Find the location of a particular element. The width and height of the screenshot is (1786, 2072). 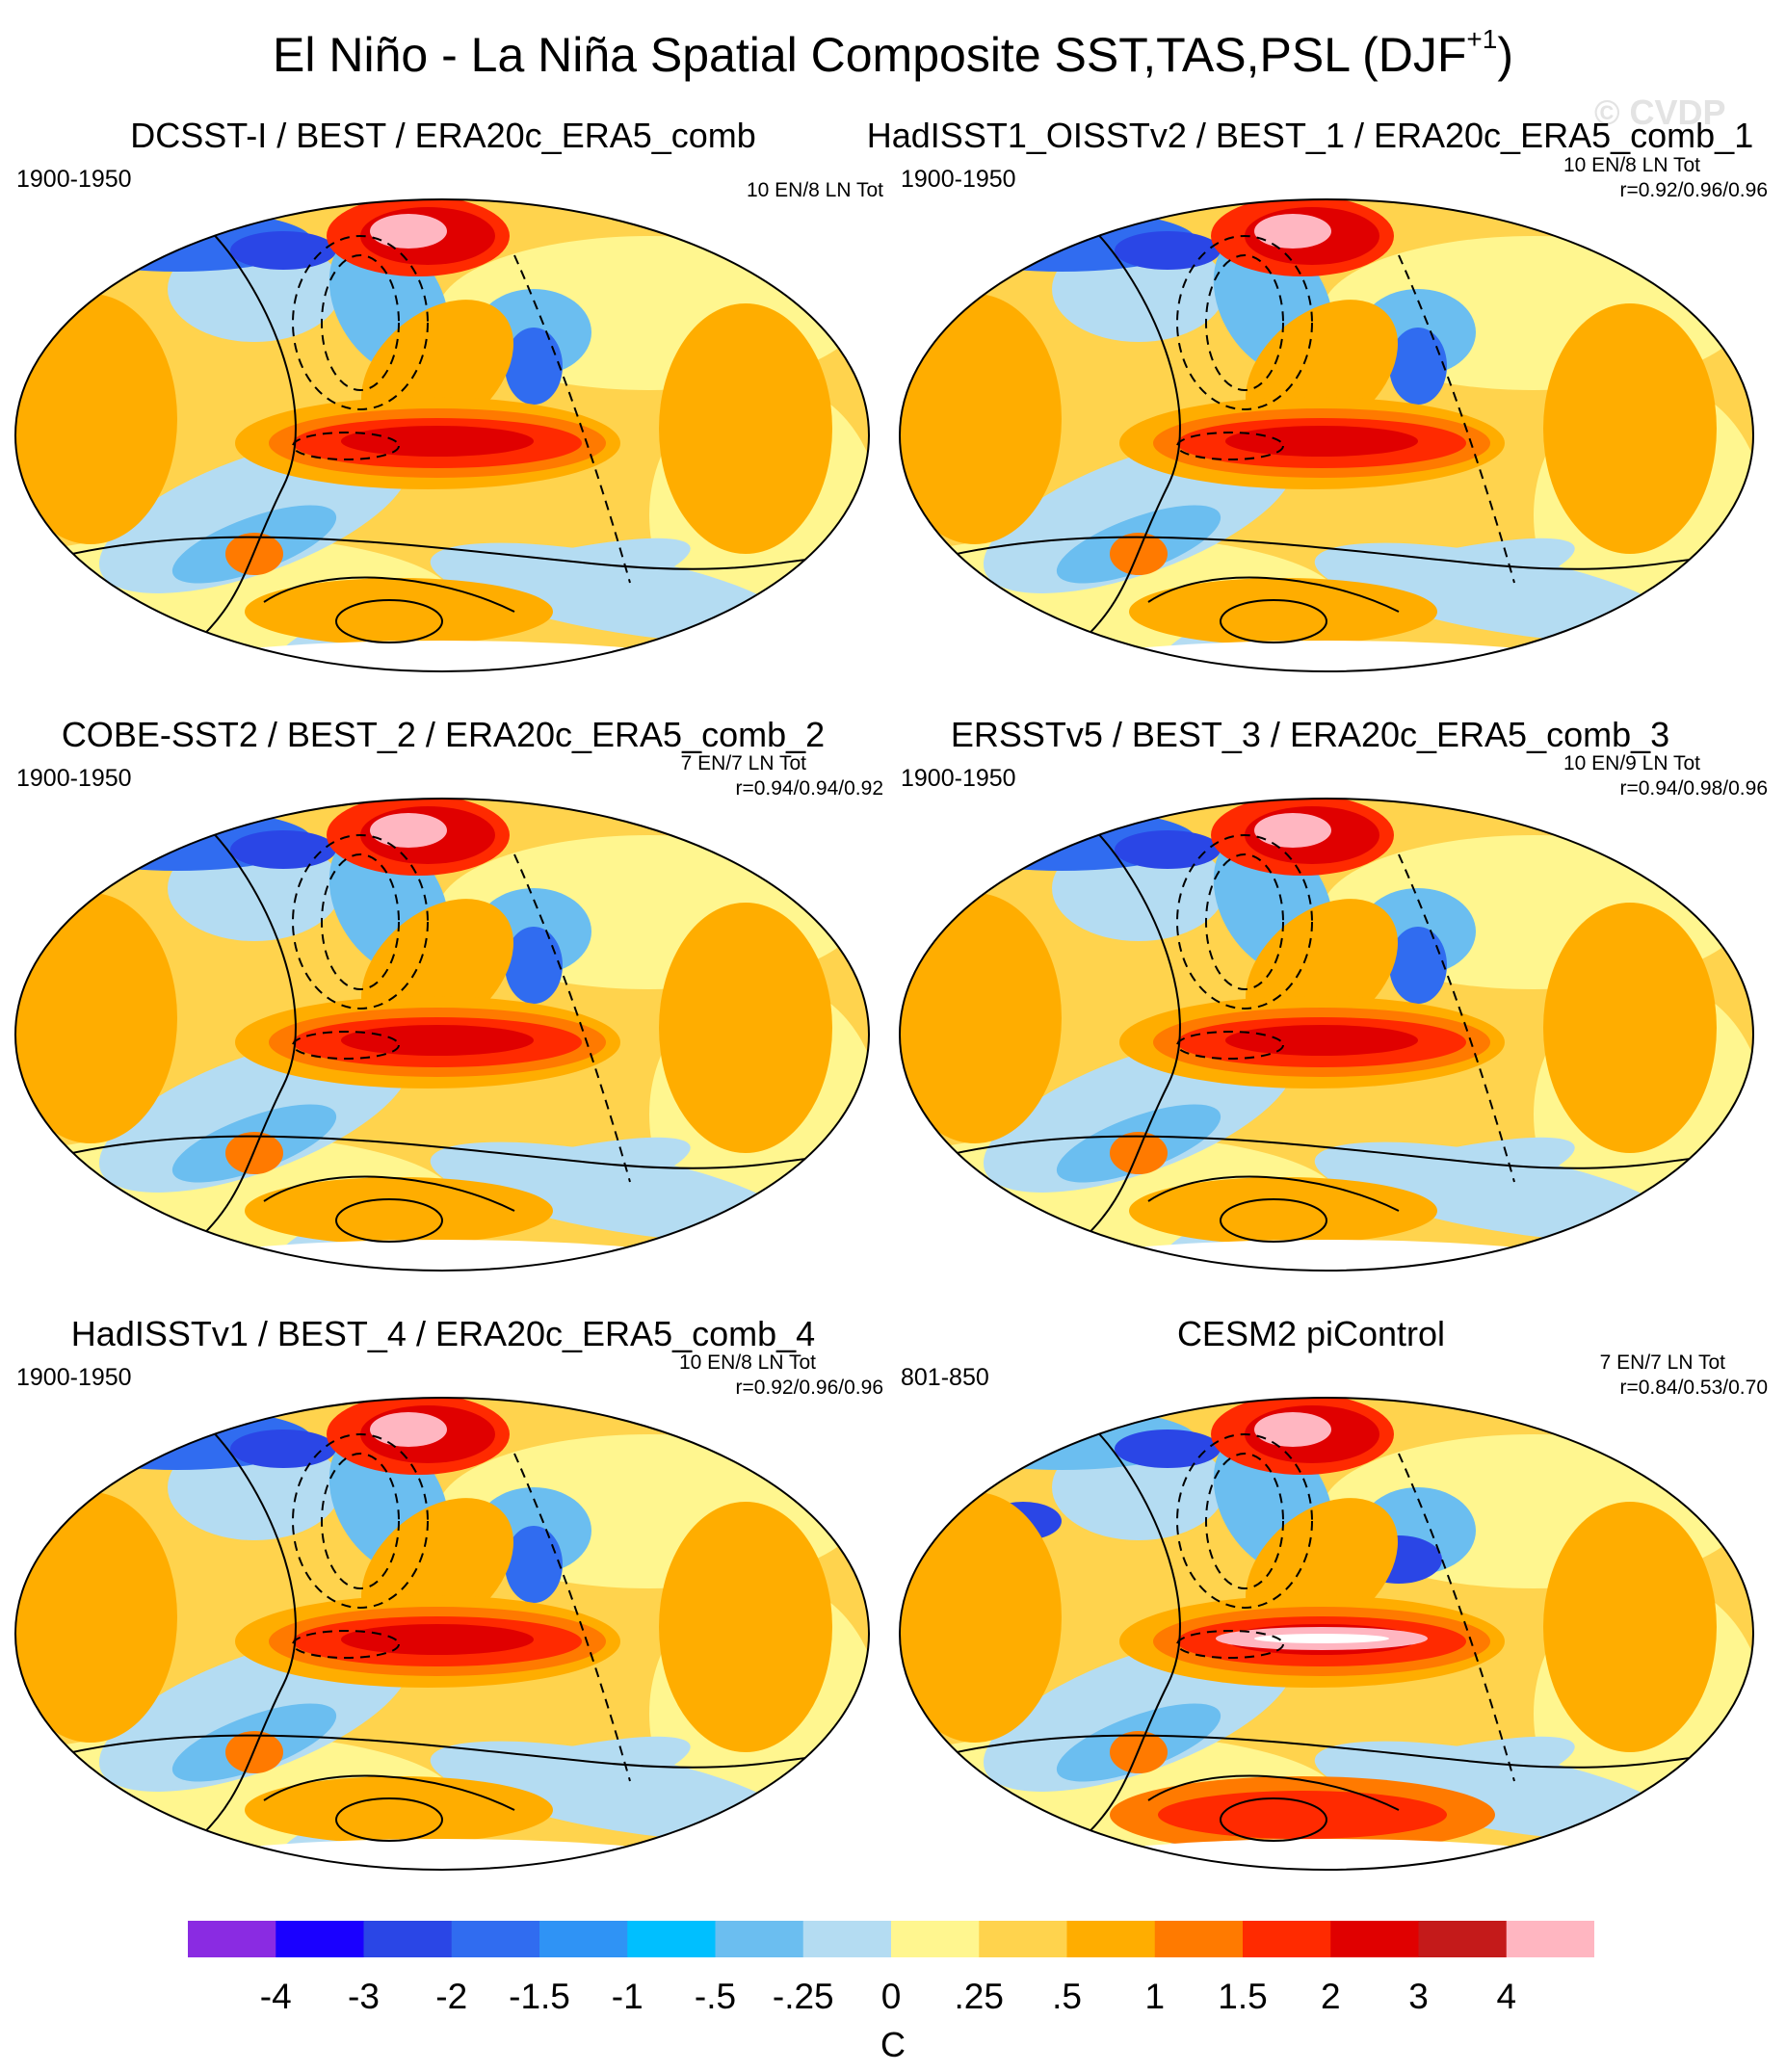

panel-4-events: 10 EN/9 LN Tot is located at coordinates (1631, 763).